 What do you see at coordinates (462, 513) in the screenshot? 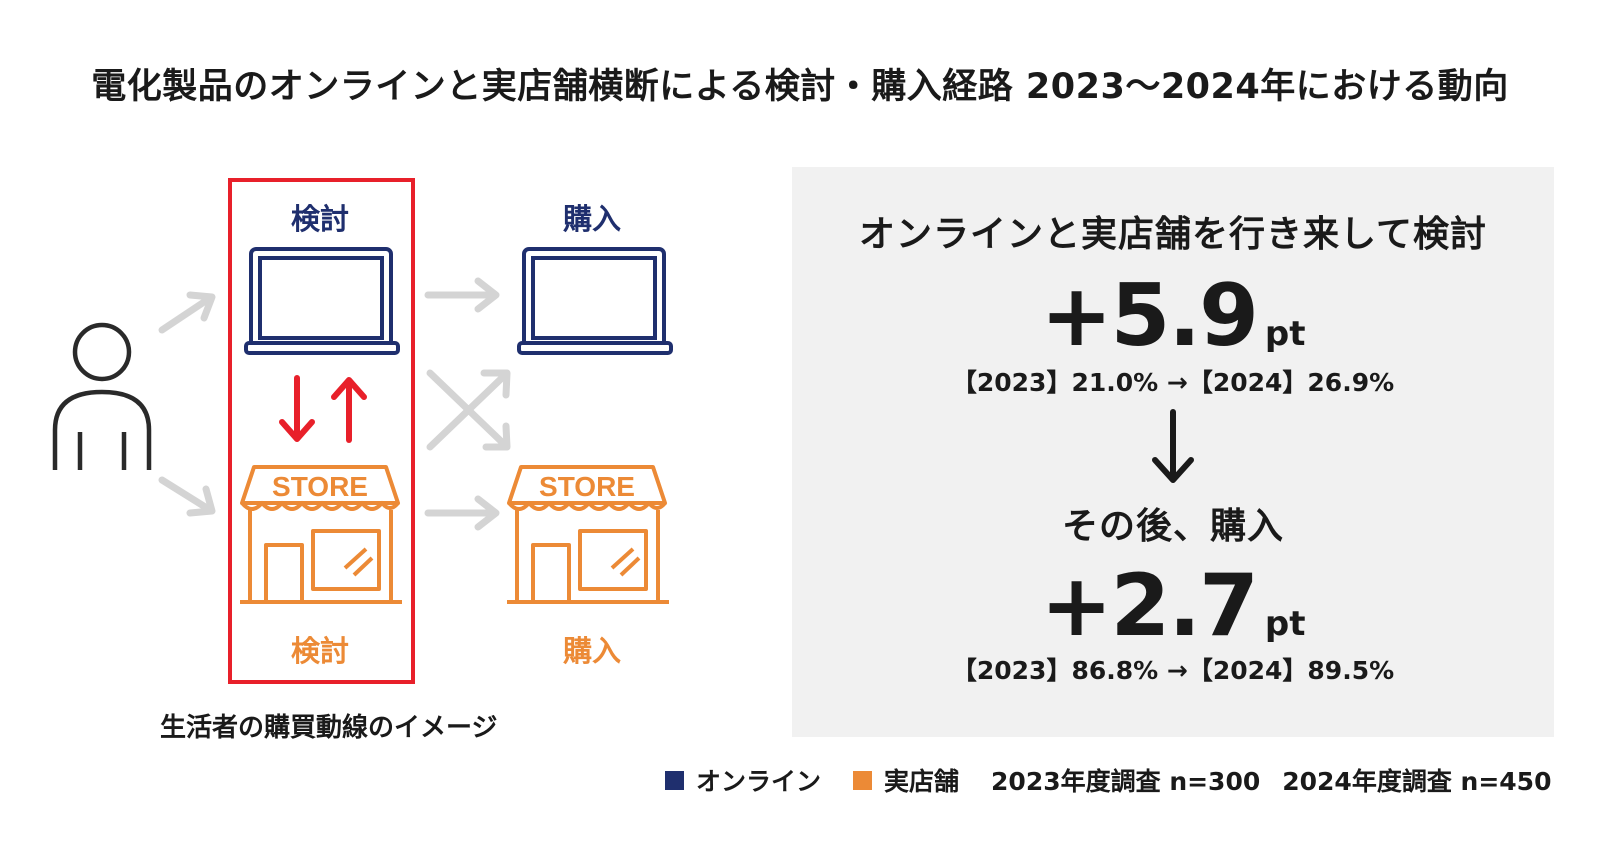
I see `arrow-store-to-store` at bounding box center [462, 513].